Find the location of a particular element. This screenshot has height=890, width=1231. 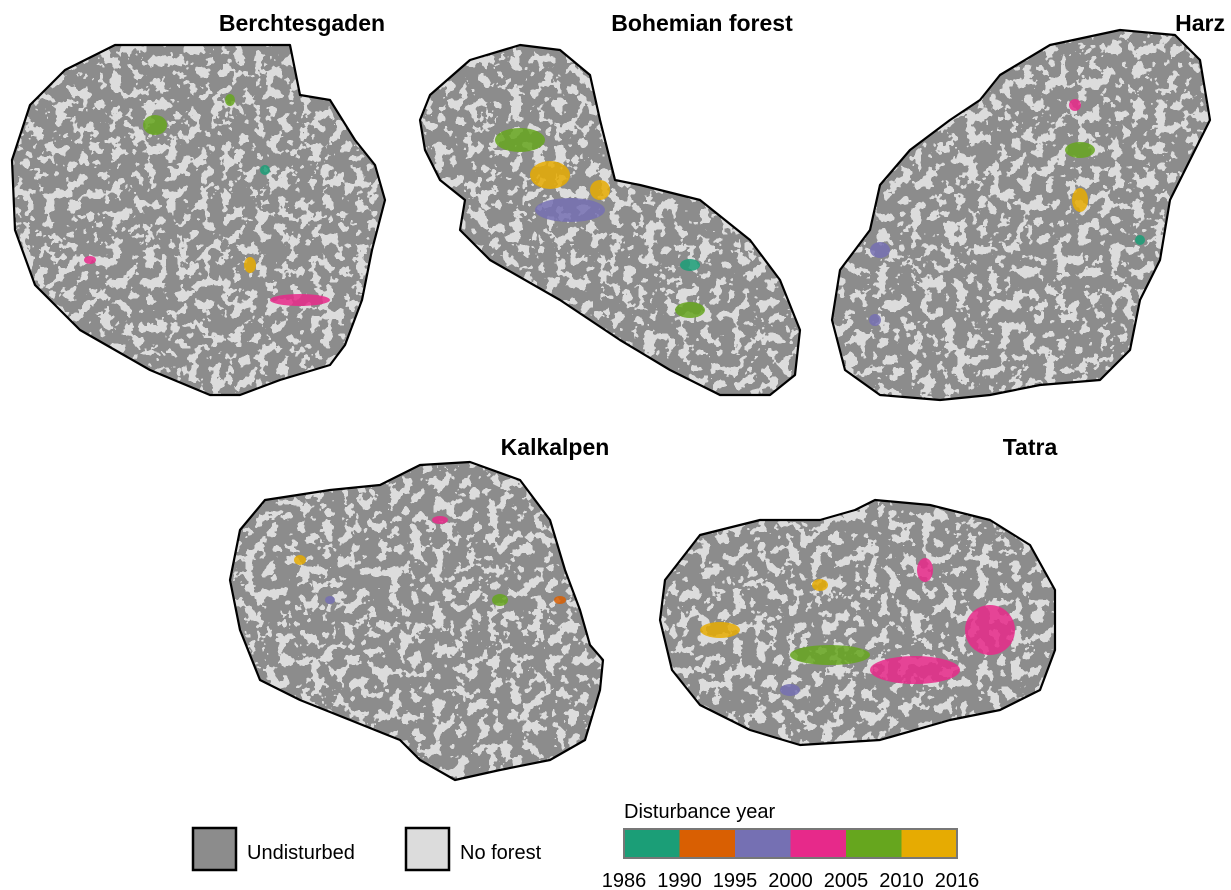

legend-label: No forest is located at coordinates (501, 853).